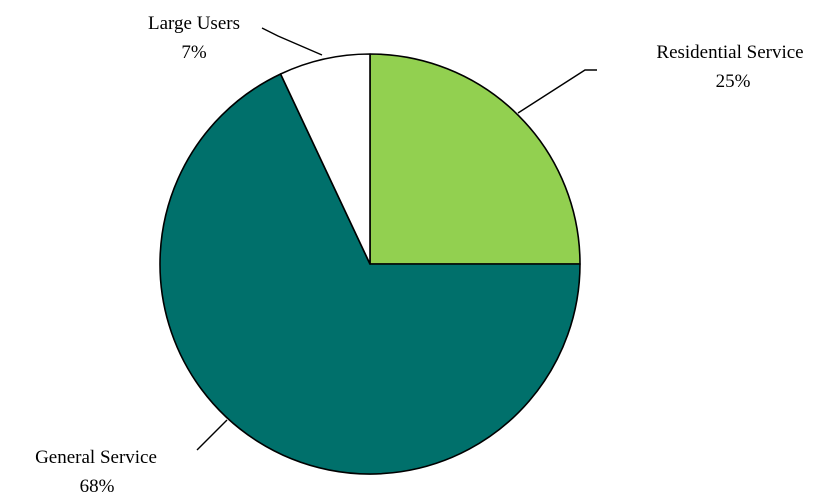 This screenshot has height=496, width=840. Describe the element at coordinates (733, 81) in the screenshot. I see `slice-value-residential-service: 25%` at that location.